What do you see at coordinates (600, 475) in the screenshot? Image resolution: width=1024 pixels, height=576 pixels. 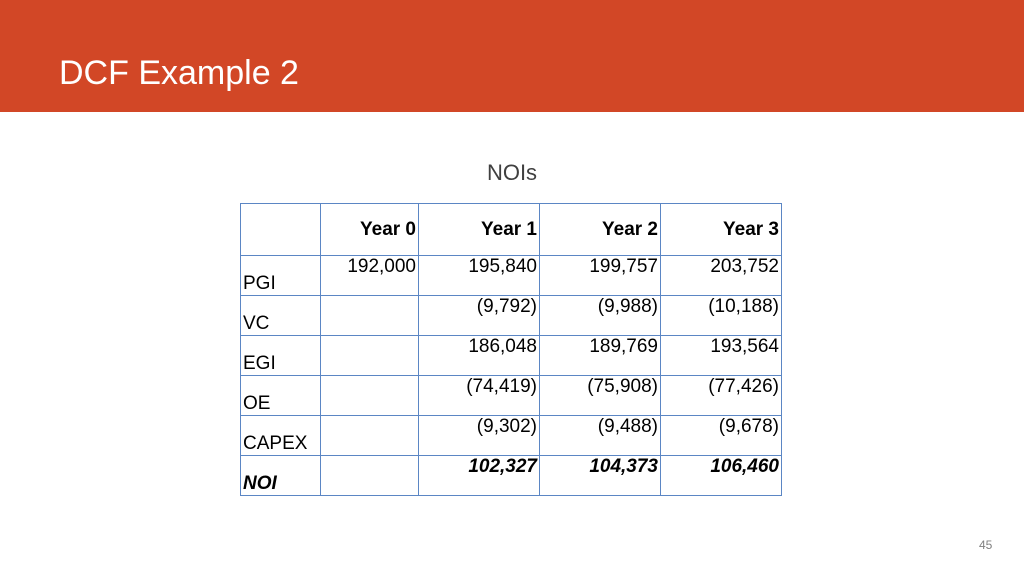 I see `table-cell: 104,373` at bounding box center [600, 475].